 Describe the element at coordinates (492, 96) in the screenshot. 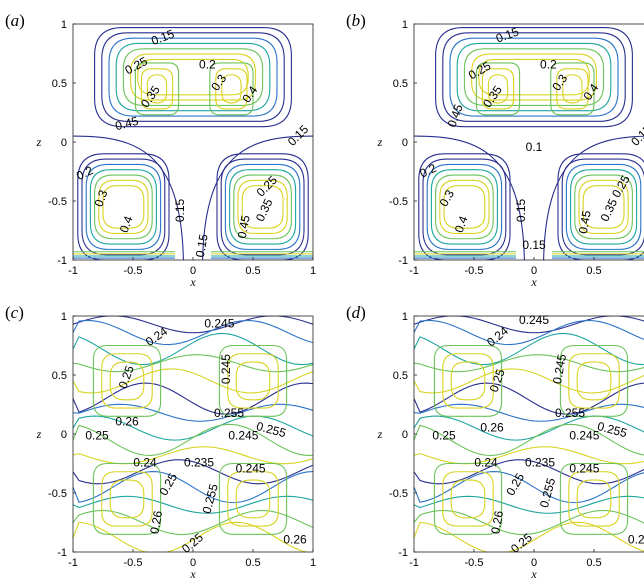

I see `contour-label: 0.35` at that location.